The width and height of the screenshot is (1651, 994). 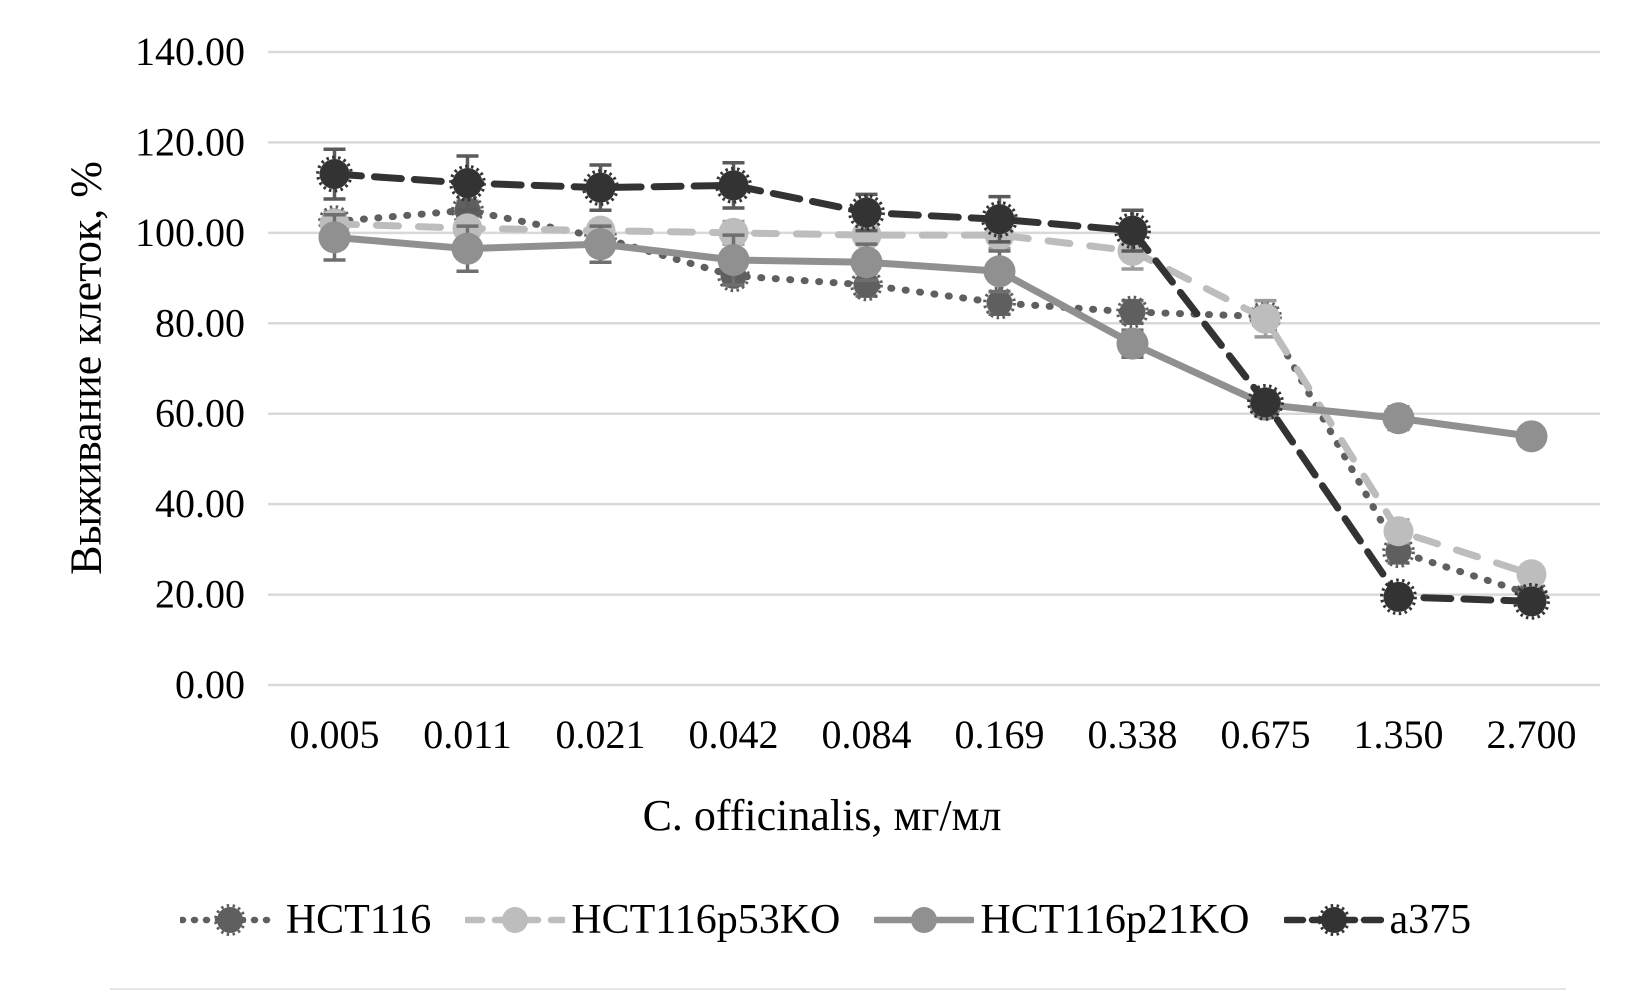 I want to click on y-tick-label: 20.00, so click(x=200, y=594).